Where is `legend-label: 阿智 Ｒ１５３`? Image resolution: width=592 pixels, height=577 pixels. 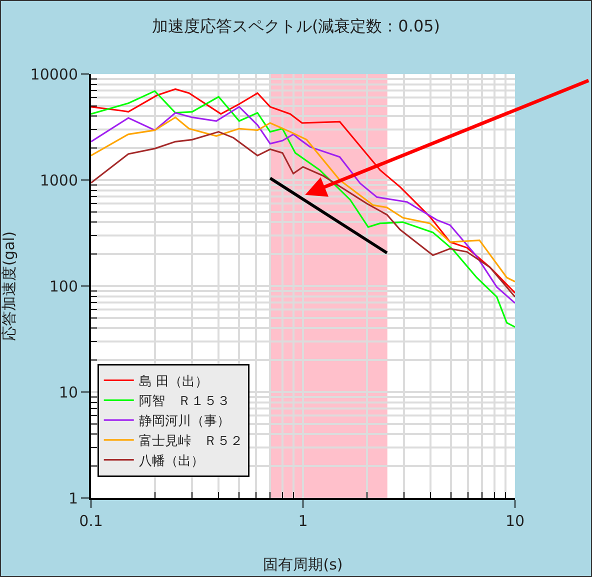 legend-label: 阿智 Ｒ１５３ is located at coordinates (184, 402).